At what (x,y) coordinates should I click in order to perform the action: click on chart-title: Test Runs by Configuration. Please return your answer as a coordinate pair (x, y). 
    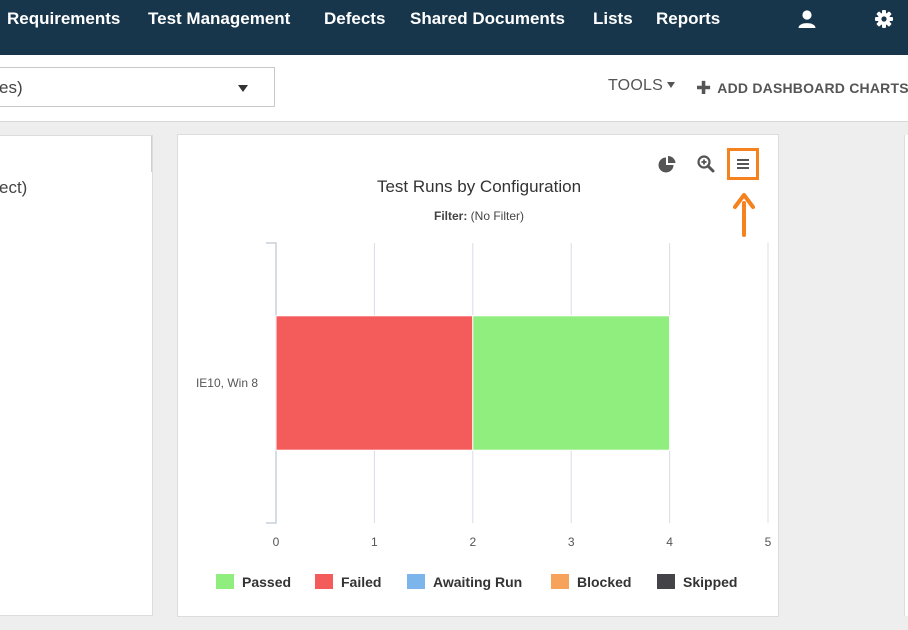
    Looking at the image, I should click on (479, 186).